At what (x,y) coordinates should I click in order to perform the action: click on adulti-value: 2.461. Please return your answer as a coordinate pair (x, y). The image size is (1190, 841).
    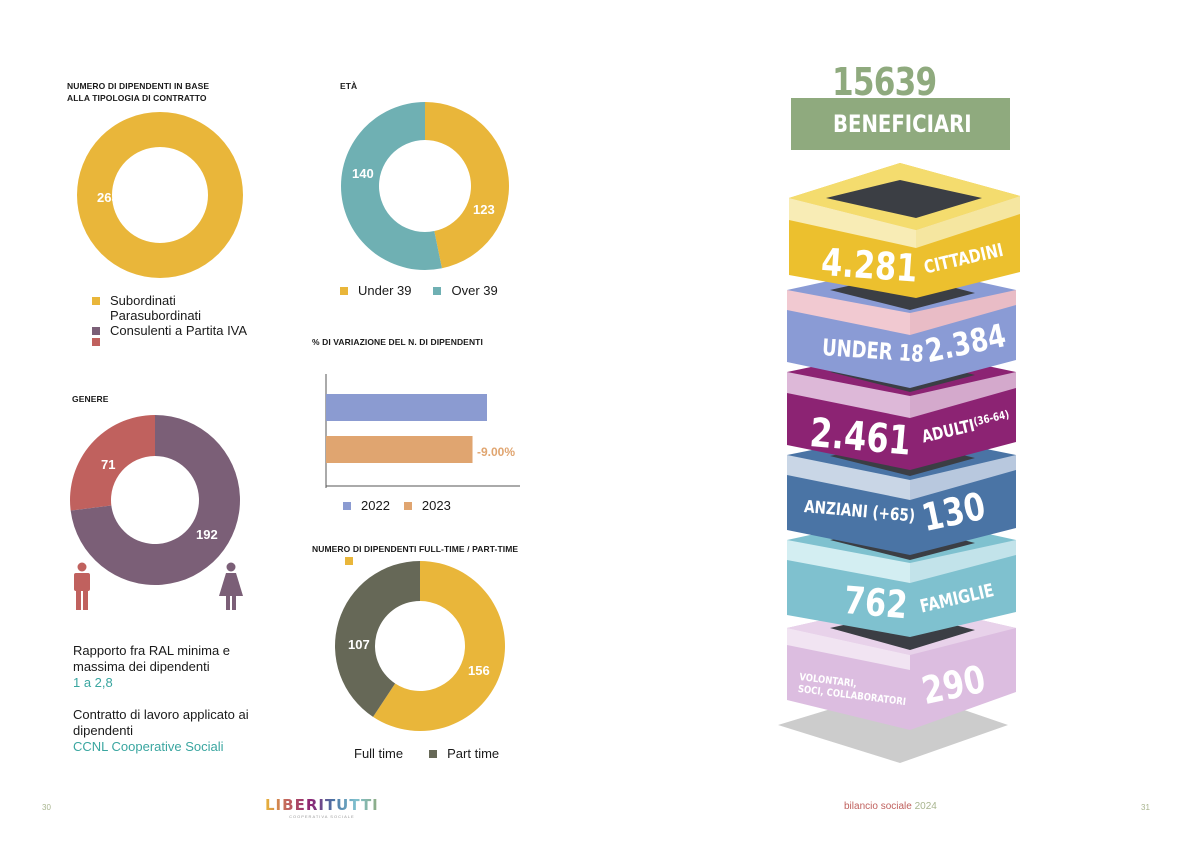
    Looking at the image, I should click on (860, 437).